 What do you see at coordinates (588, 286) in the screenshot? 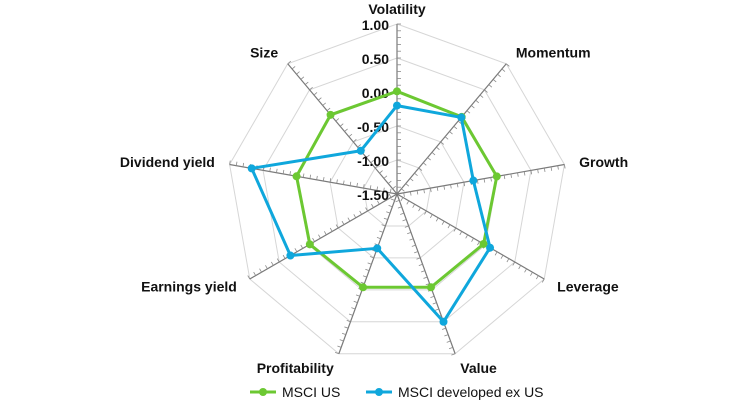
I see `category-label: Leverage` at bounding box center [588, 286].